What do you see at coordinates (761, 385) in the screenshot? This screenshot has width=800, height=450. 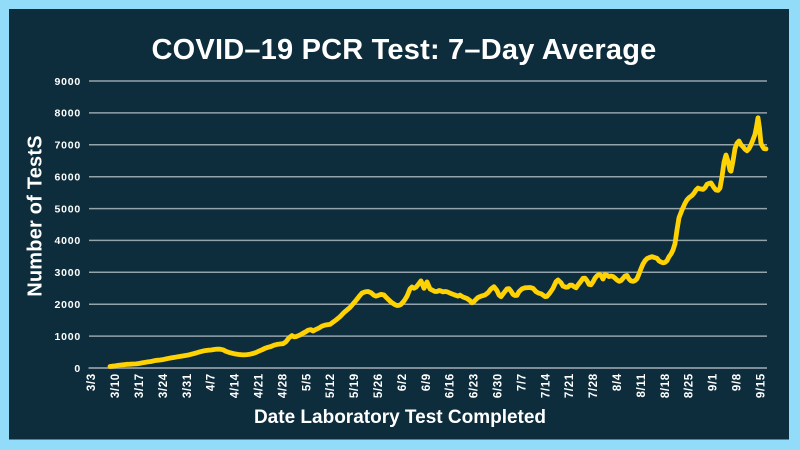 I see `svg-text: 9/15` at bounding box center [761, 385].